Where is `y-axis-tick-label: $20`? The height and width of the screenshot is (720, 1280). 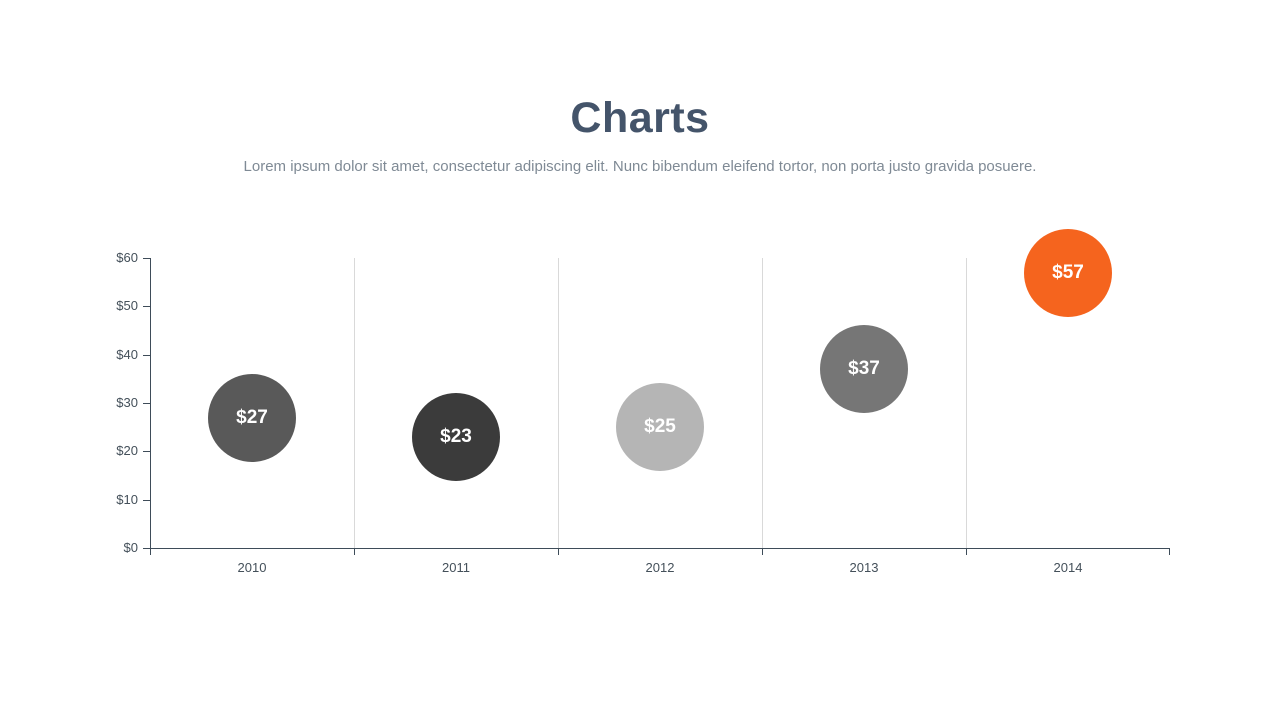
y-axis-tick-label: $20 is located at coordinates (127, 450).